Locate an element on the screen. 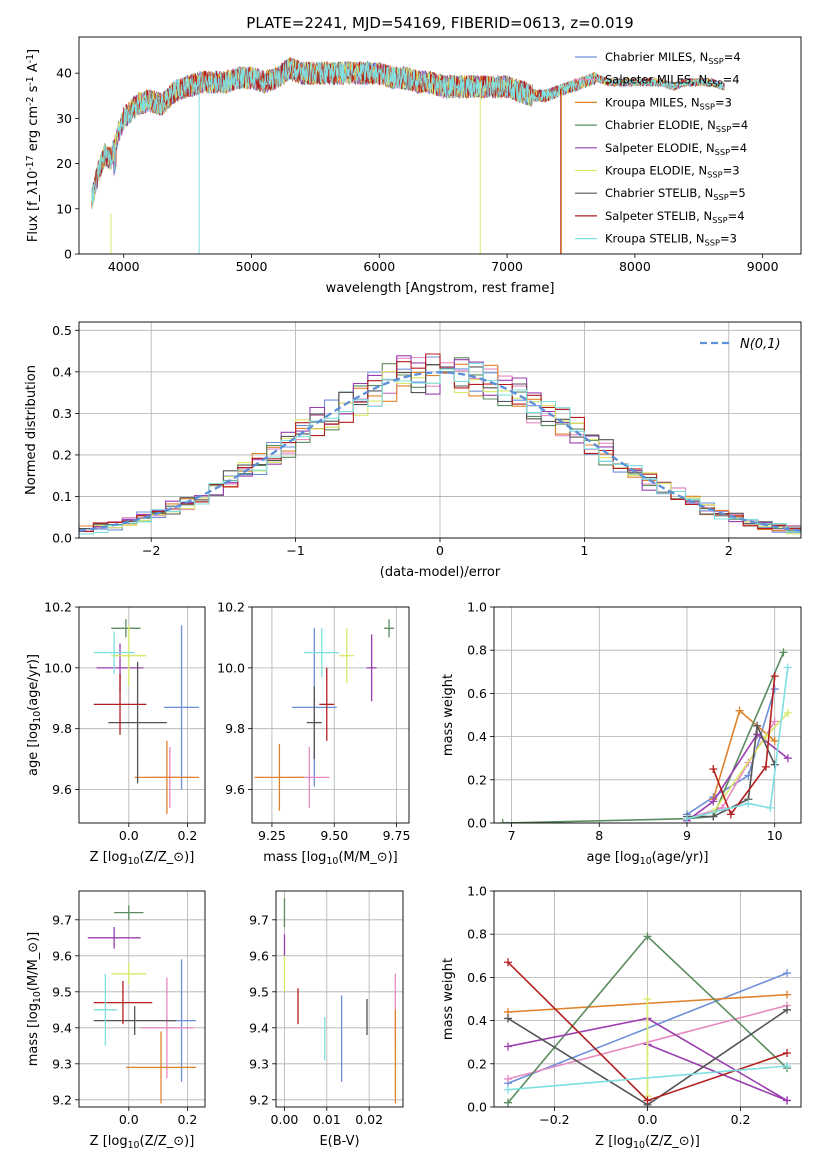 This screenshot has height=1170, width=819. y-tick-label: 9.4 is located at coordinates (62, 1027).